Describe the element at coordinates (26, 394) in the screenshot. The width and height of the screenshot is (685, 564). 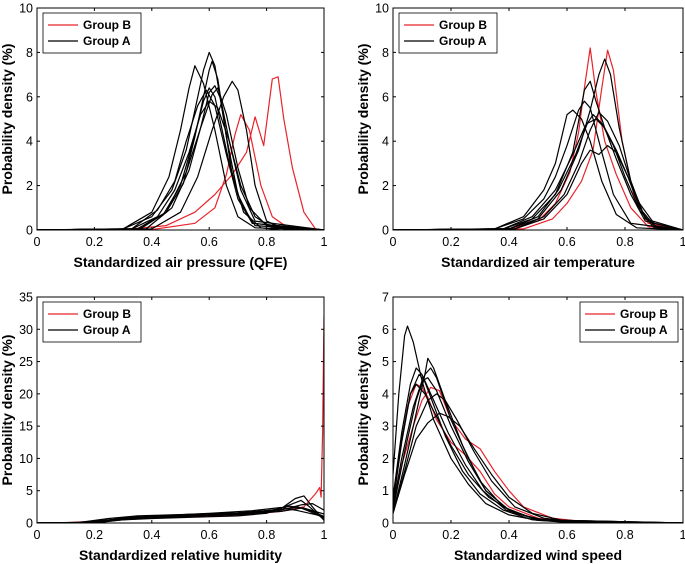
I see `y-tick-label: 20` at that location.